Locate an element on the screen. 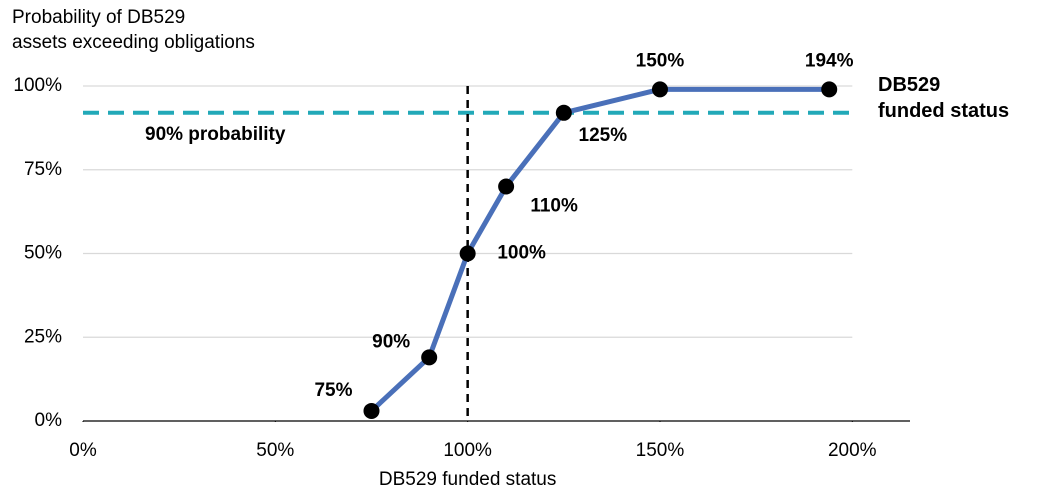  y-tick-label: 50% is located at coordinates (43, 253).